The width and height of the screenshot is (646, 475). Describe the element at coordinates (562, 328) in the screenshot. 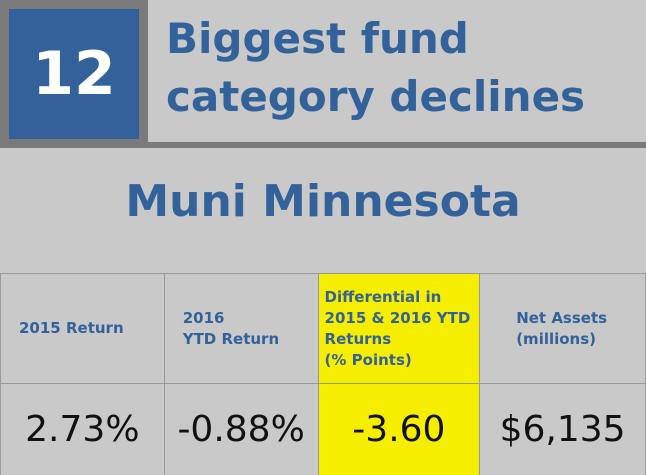

I see `col-header-net-assets: Net Assets (millions)` at that location.